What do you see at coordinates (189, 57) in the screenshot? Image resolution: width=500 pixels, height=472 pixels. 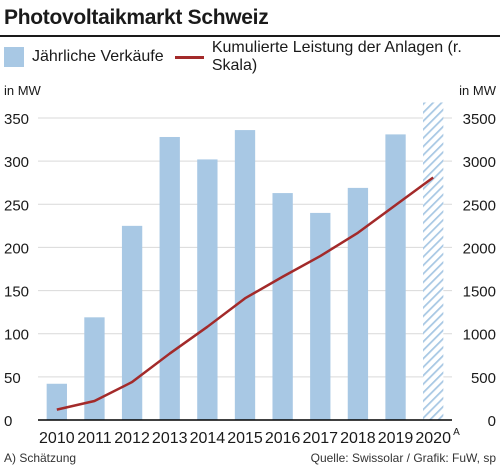 I see `legend-line-swatch` at bounding box center [189, 57].